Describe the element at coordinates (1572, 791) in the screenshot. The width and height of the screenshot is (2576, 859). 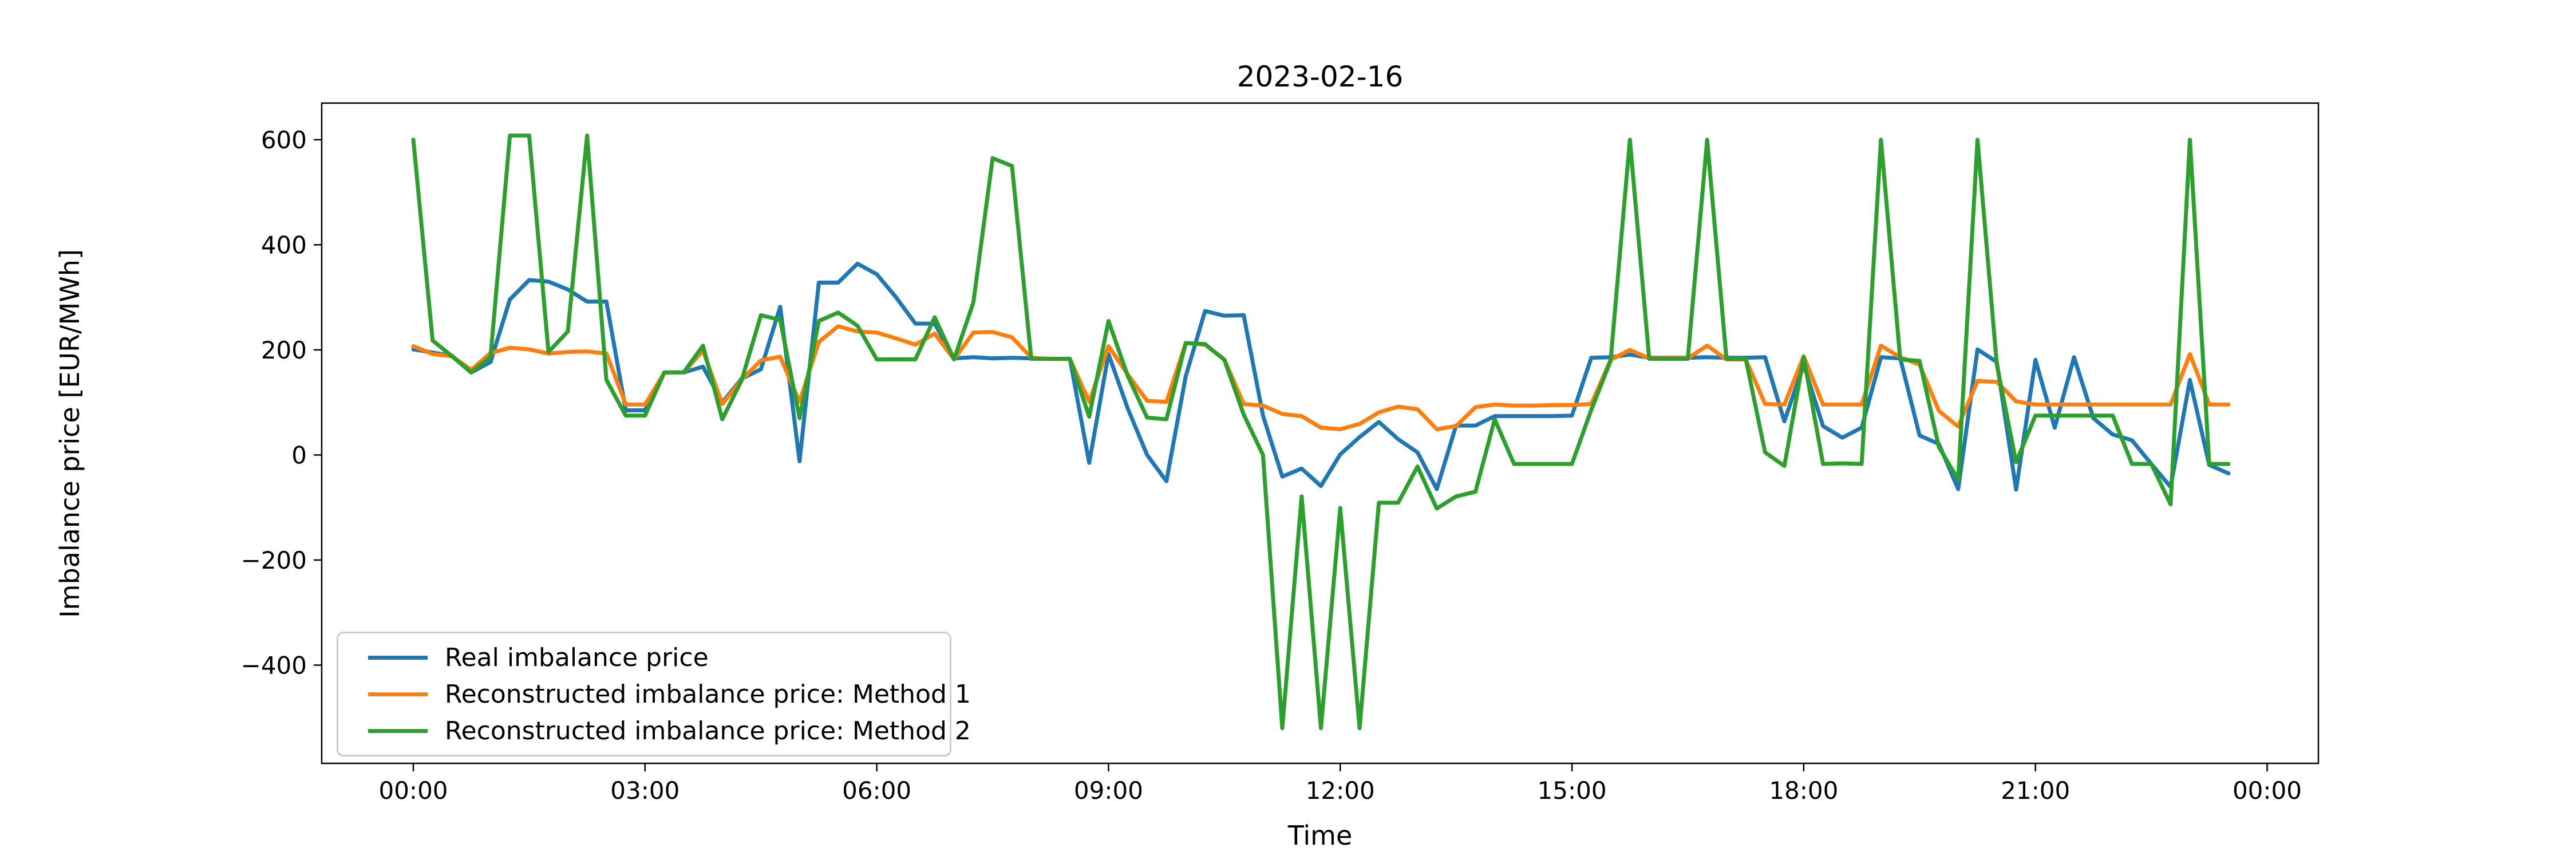
I see `x-tick-label: 15:00` at that location.